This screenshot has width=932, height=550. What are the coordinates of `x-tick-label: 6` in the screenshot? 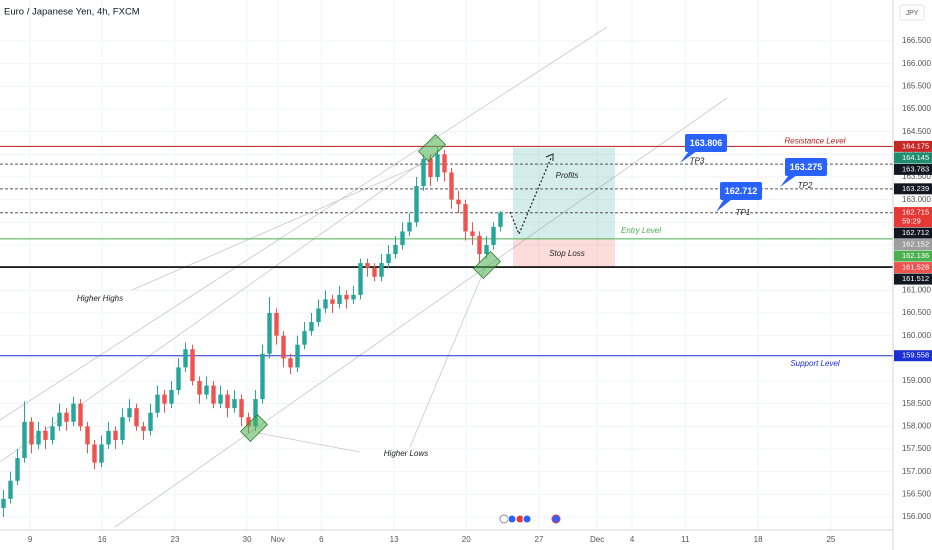 It's located at (321, 539).